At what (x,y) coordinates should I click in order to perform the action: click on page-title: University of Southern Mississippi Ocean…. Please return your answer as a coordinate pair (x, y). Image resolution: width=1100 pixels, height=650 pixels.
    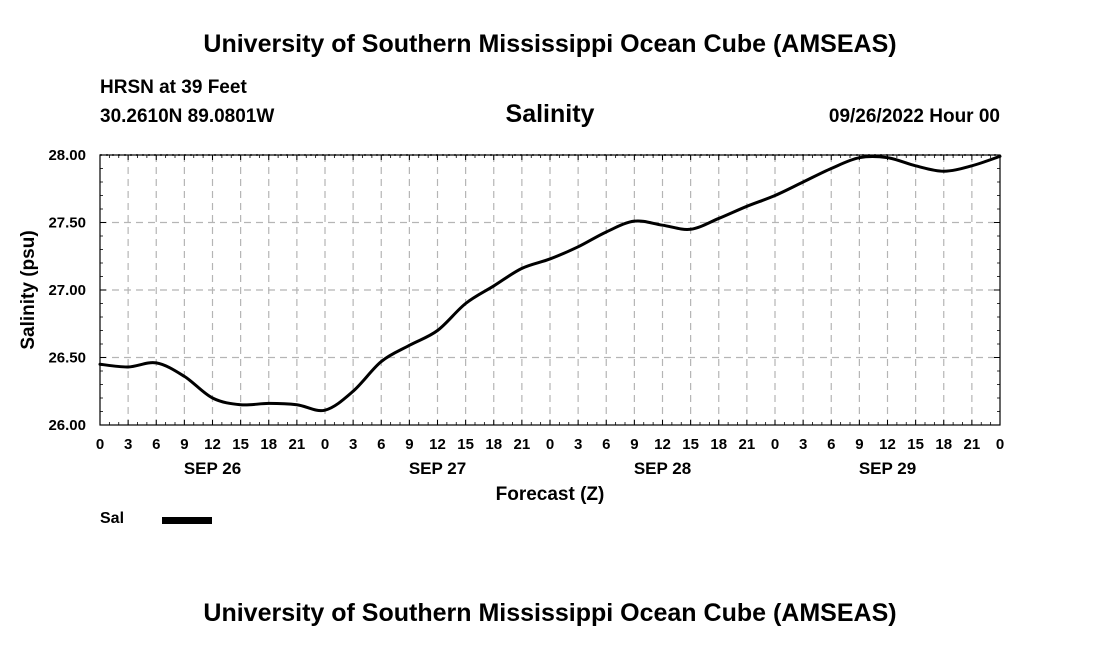
    Looking at the image, I should click on (550, 44).